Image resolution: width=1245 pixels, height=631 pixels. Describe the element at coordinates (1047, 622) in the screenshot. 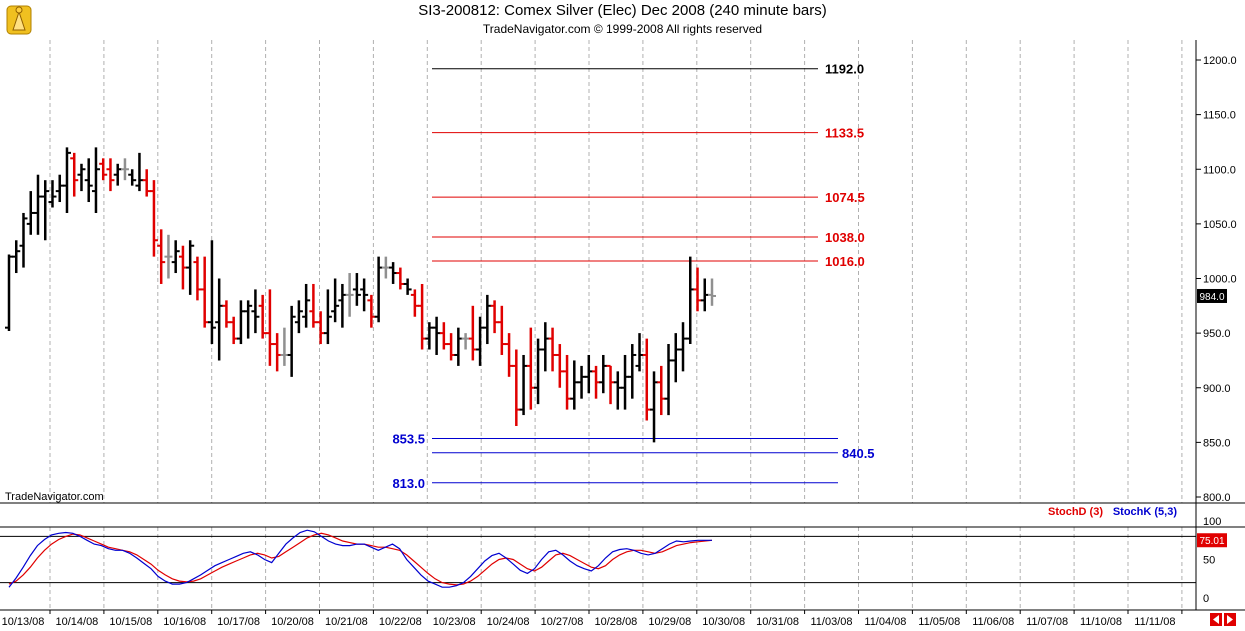

I see `x-tick-label: 11/07/08` at that location.